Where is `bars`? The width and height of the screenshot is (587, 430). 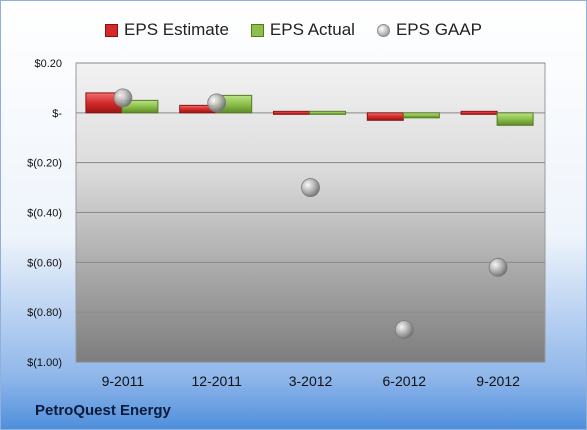
bars is located at coordinates (309, 109).